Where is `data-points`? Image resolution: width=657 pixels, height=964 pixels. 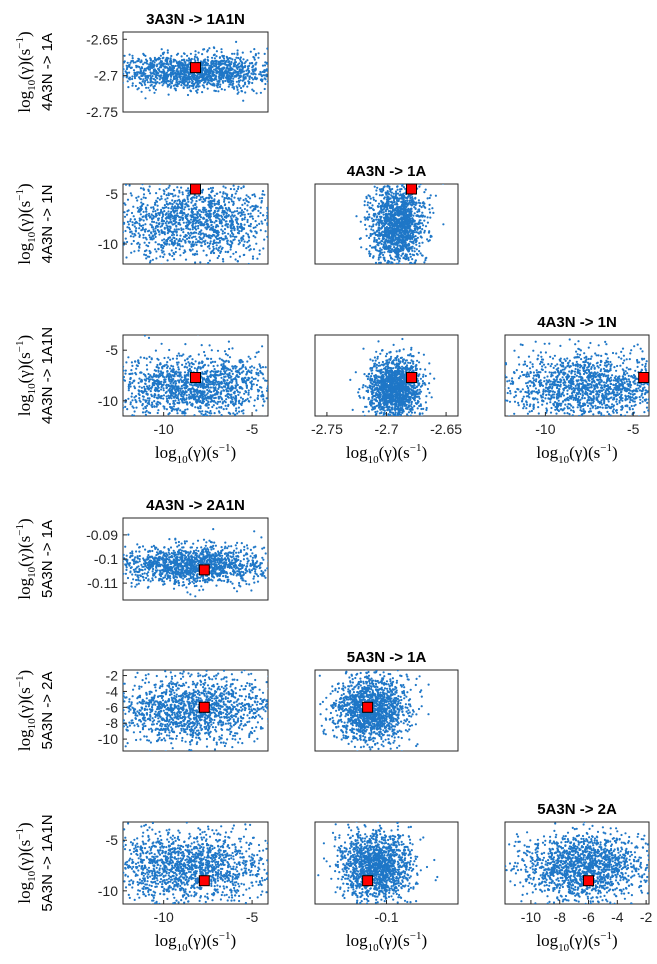
data-points is located at coordinates (400, 222).